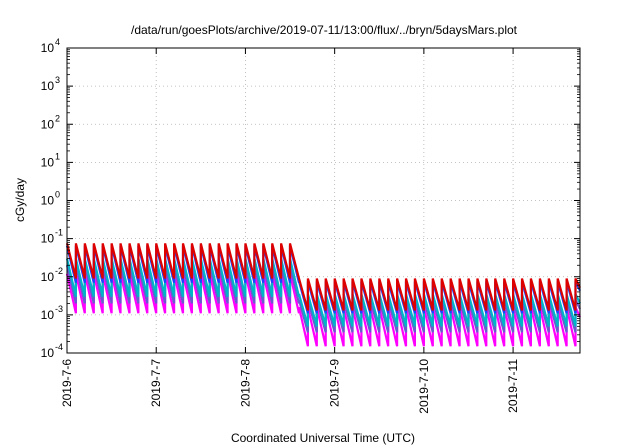 The image size is (640, 448). Describe the element at coordinates (59, 309) in the screenshot. I see `y-tick-exponent: -3` at that location.